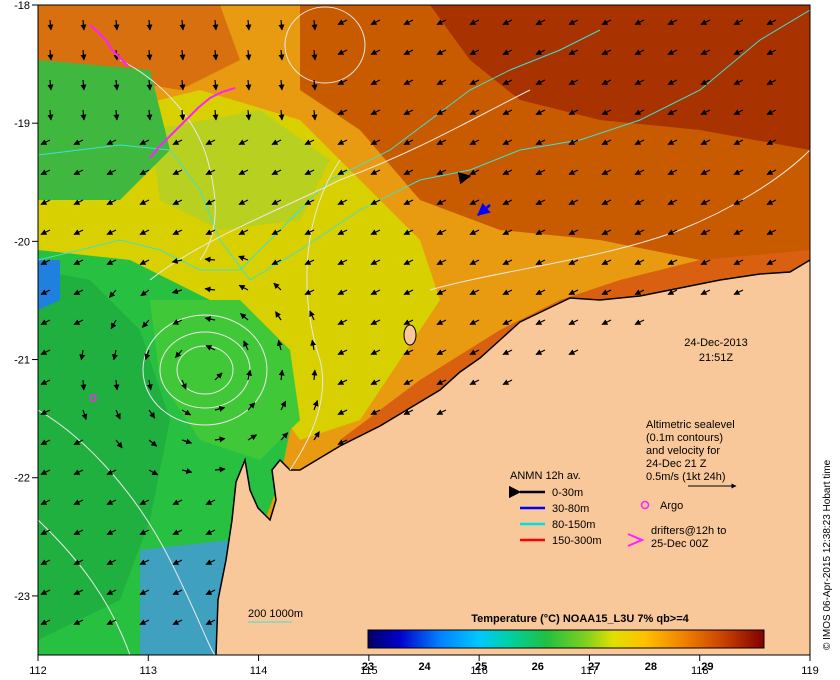  What do you see at coordinates (690, 425) in the screenshot?
I see `altimetry-line1: Altimetric sealevel` at bounding box center [690, 425].